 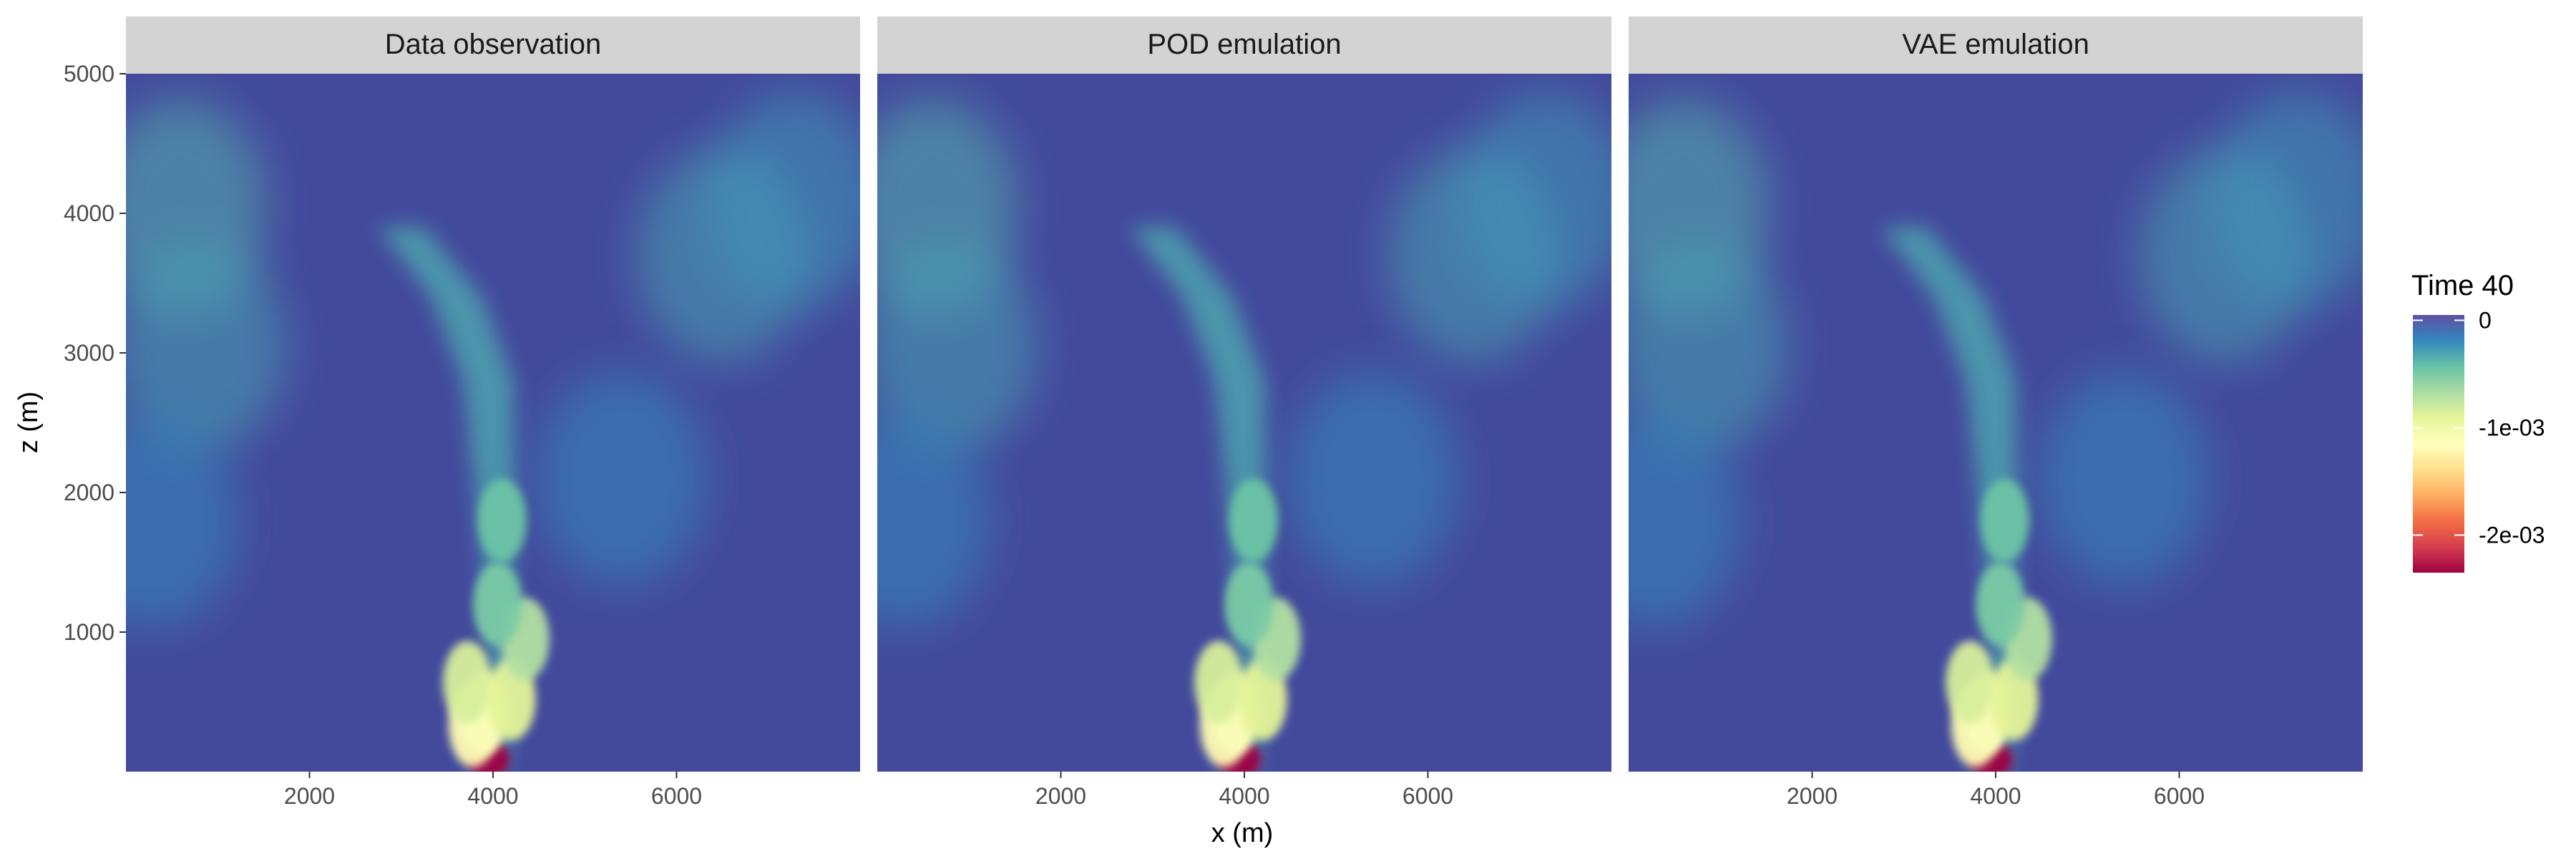 I want to click on facet-strip-label: Data observation, so click(x=493, y=44).